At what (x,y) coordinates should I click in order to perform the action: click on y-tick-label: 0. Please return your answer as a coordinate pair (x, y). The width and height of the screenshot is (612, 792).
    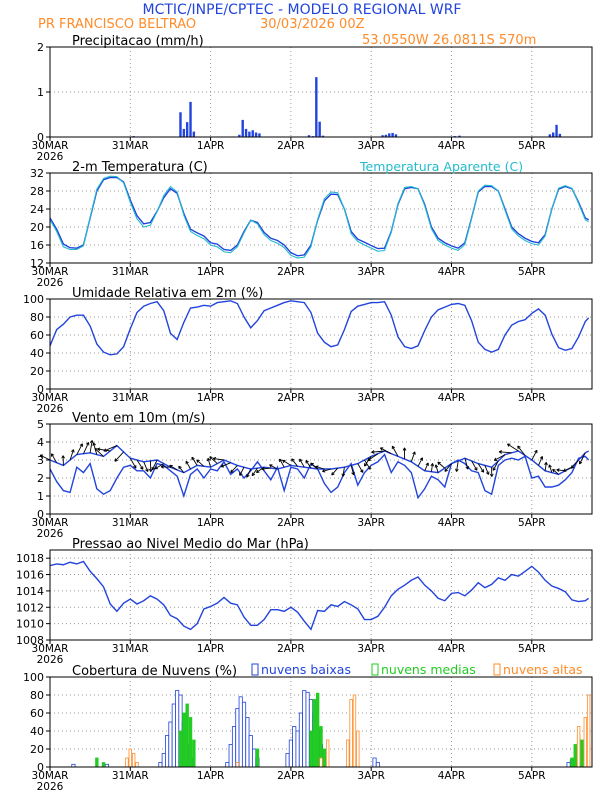
    Looking at the image, I should click on (40, 389).